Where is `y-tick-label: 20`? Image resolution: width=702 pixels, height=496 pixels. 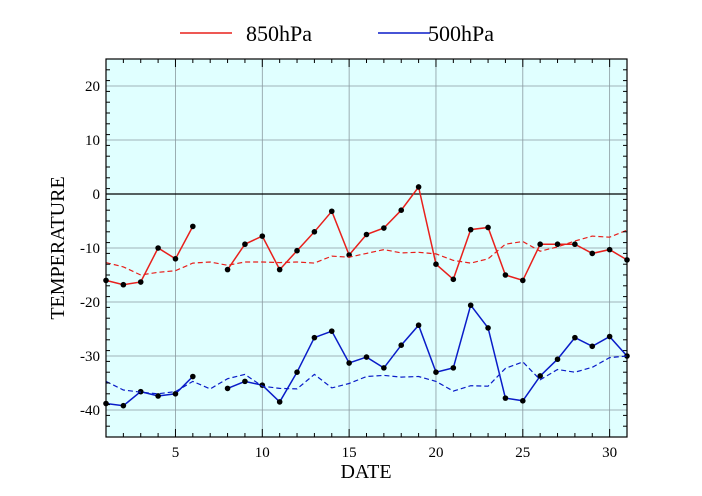 y-tick-label: 20 is located at coordinates (92, 87).